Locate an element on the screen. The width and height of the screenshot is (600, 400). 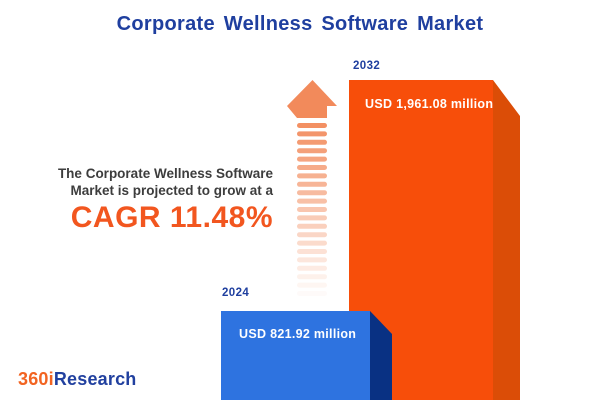
annotation-line-2: Market is projected to grow at a is located at coordinates (171, 190).